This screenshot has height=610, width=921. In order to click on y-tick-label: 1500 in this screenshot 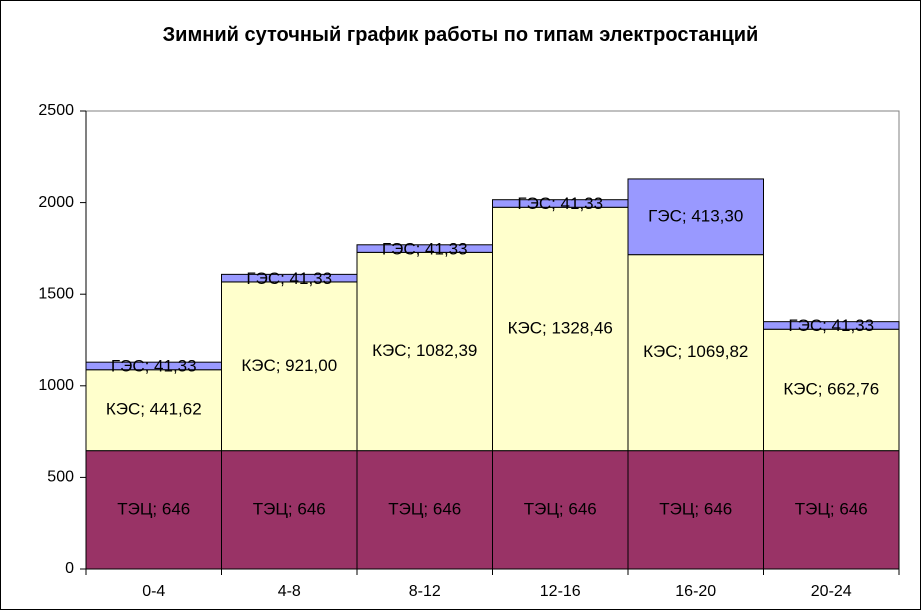, I will do `click(56, 293)`.